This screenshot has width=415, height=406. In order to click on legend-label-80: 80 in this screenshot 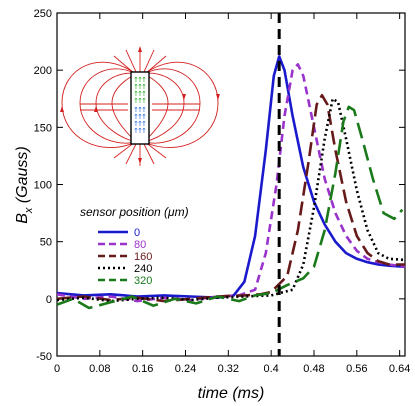, I will do `click(140, 245)`.